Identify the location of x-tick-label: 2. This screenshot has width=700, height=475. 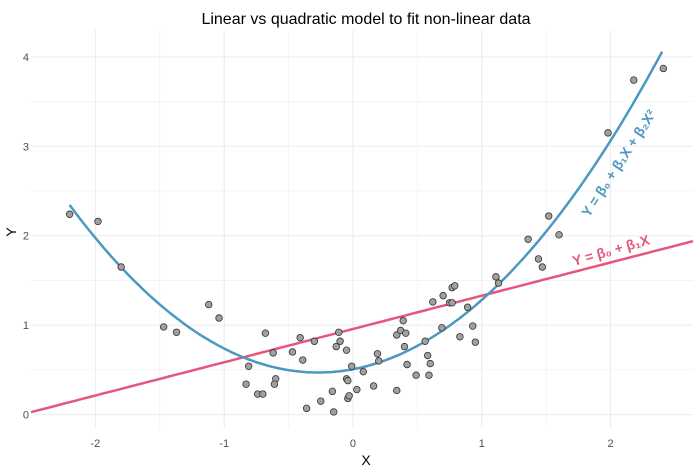
(611, 444).